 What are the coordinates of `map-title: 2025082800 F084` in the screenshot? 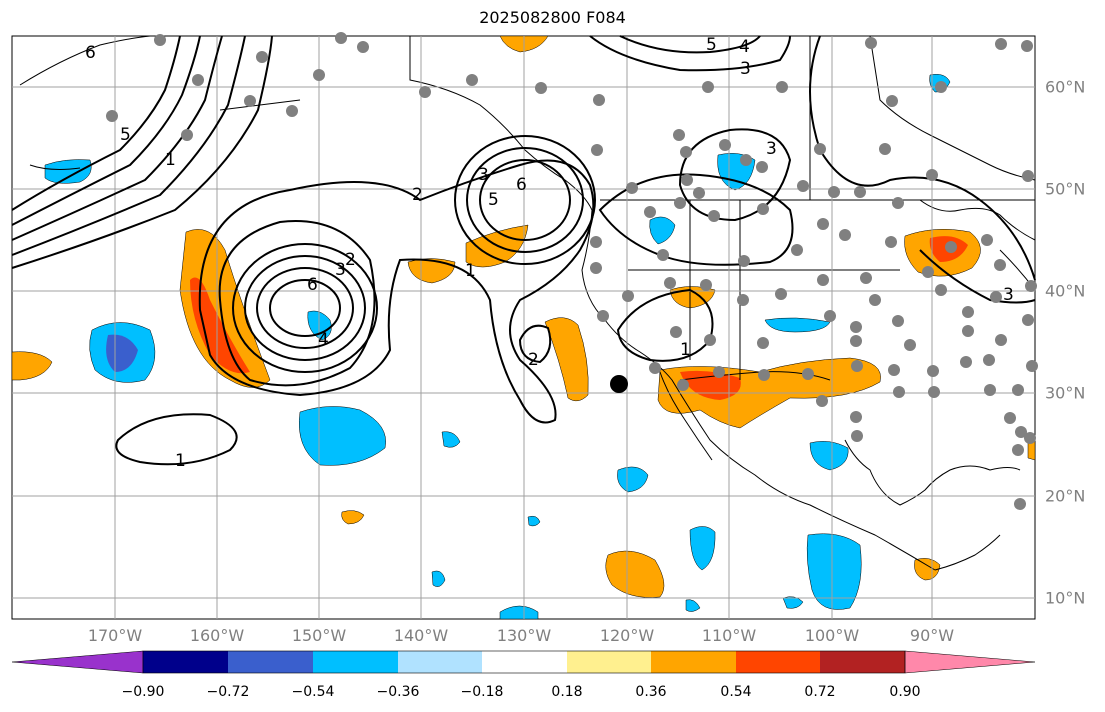 It's located at (552, 17).